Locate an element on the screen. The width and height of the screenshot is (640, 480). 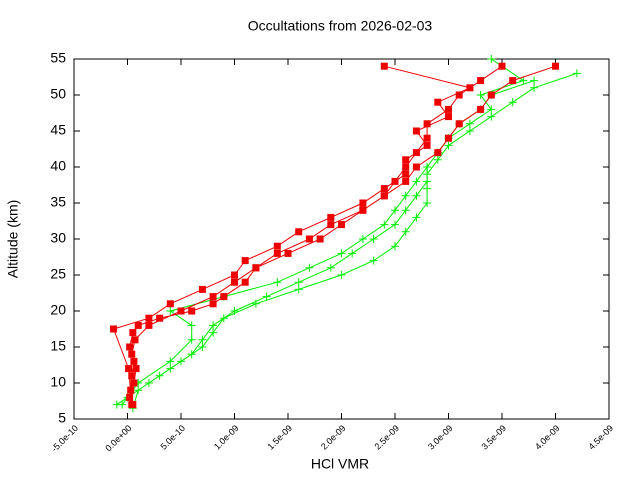
chart-title: Occultations from 2026-02-03 is located at coordinates (340, 26).